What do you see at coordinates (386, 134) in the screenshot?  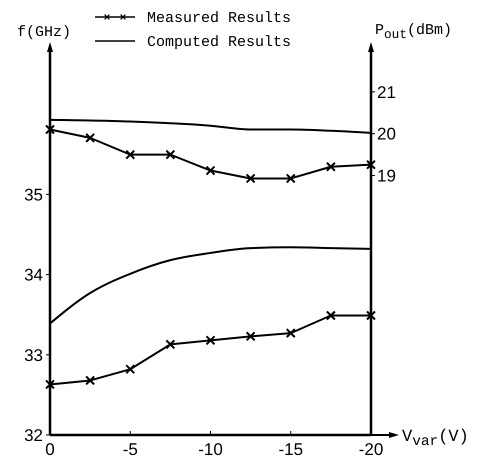 I see `y2-tick-label: 20` at bounding box center [386, 134].